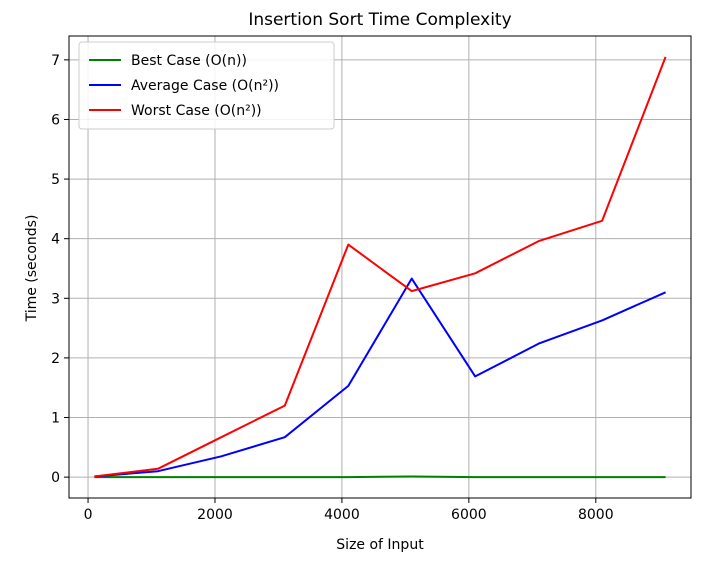  Describe the element at coordinates (596, 515) in the screenshot. I see `x-tick-label: 8000` at that location.